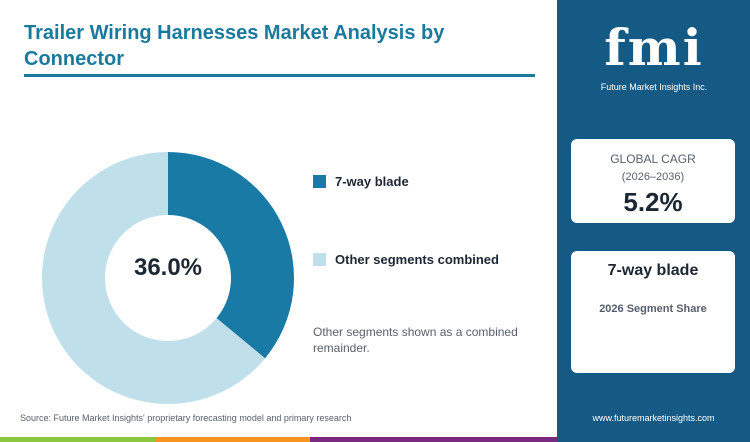  Describe the element at coordinates (232, 439) in the screenshot. I see `bottom-bar-orange` at that location.